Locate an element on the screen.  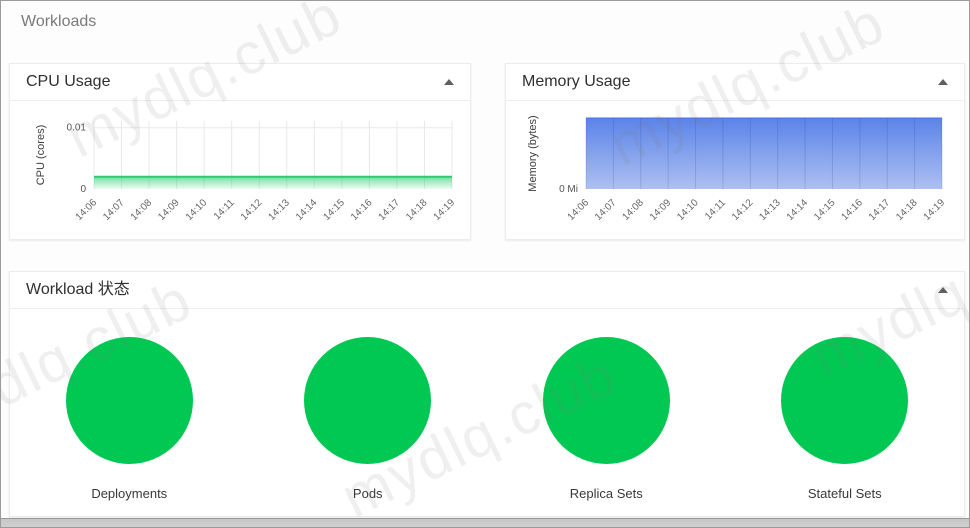
workload-status-item: Replica Sets is located at coordinates (606, 405).